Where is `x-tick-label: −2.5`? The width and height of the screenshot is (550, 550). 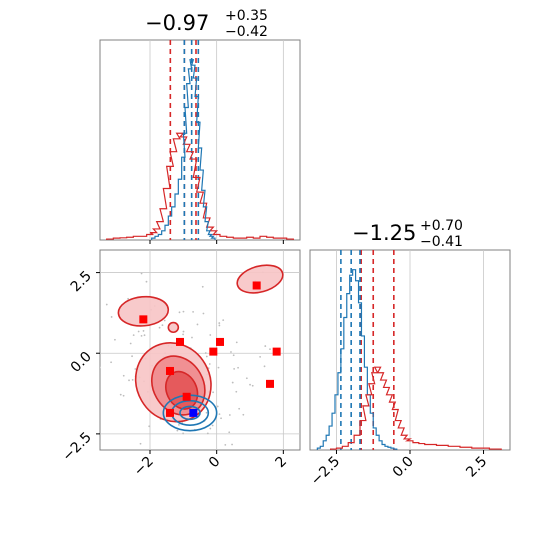
x-tick-label: −2.5 is located at coordinates (325, 471).